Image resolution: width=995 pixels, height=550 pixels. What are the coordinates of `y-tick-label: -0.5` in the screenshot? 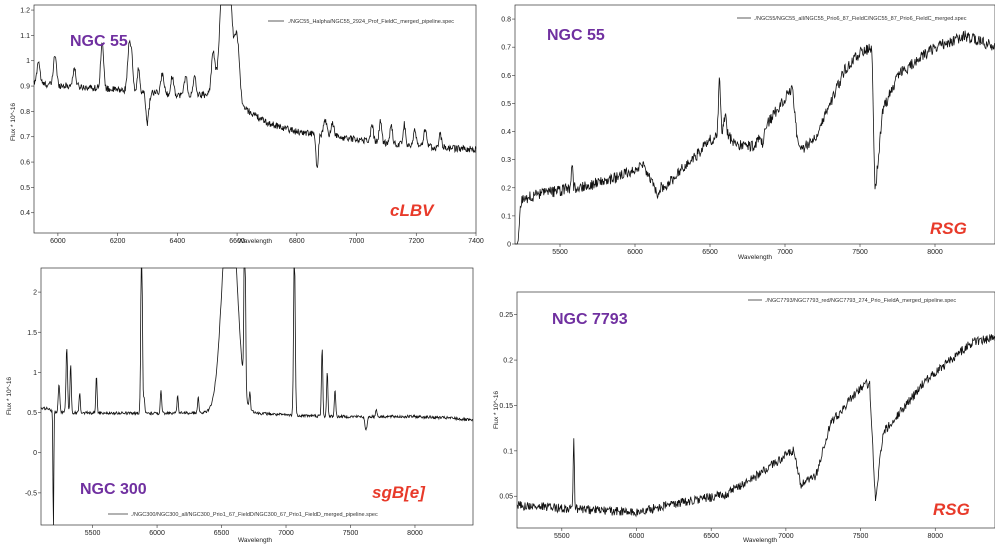 It's located at (31, 493).